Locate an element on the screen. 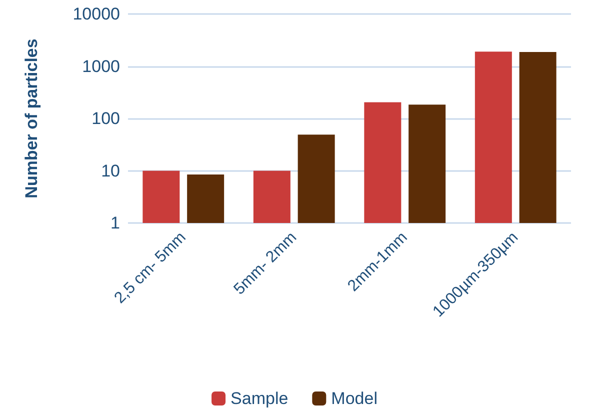 This screenshot has height=414, width=589. legend-label: Sample is located at coordinates (259, 398).